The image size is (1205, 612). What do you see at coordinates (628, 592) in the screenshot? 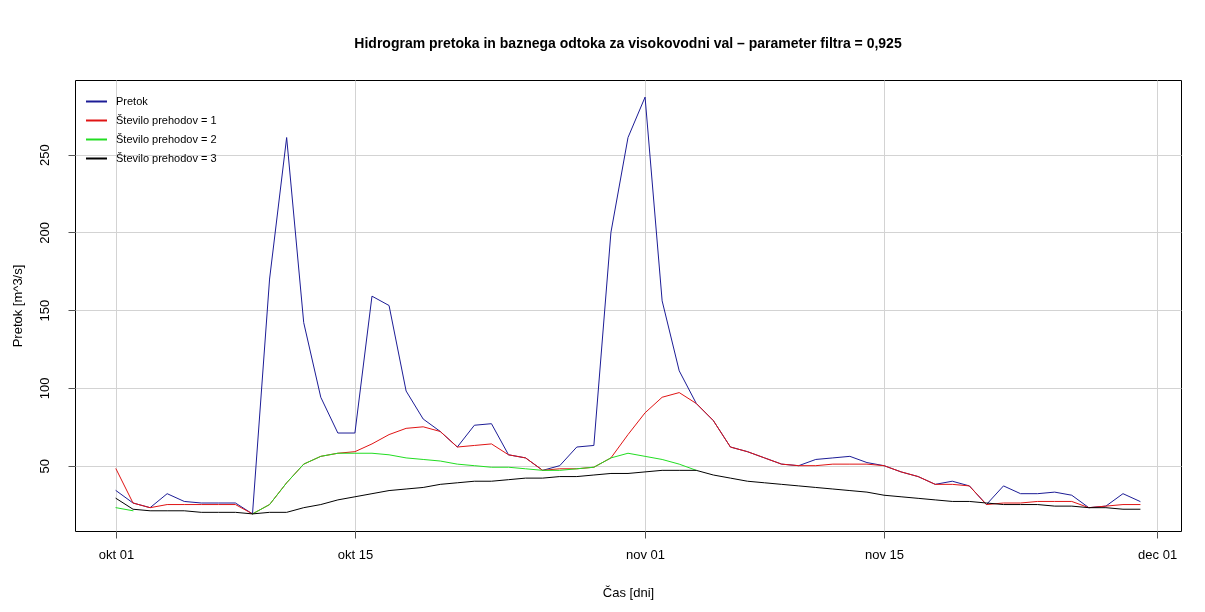
I see `x-axis-title: Čas [dni]` at bounding box center [628, 592].